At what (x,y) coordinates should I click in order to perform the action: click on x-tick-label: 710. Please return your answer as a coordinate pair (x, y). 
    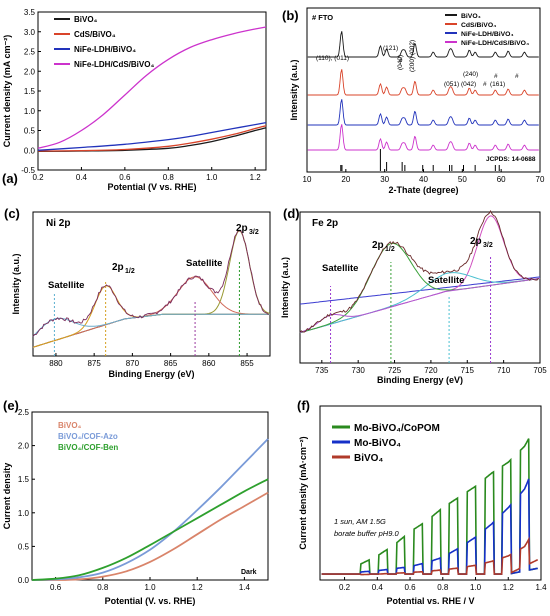
    Looking at the image, I should click on (504, 370).